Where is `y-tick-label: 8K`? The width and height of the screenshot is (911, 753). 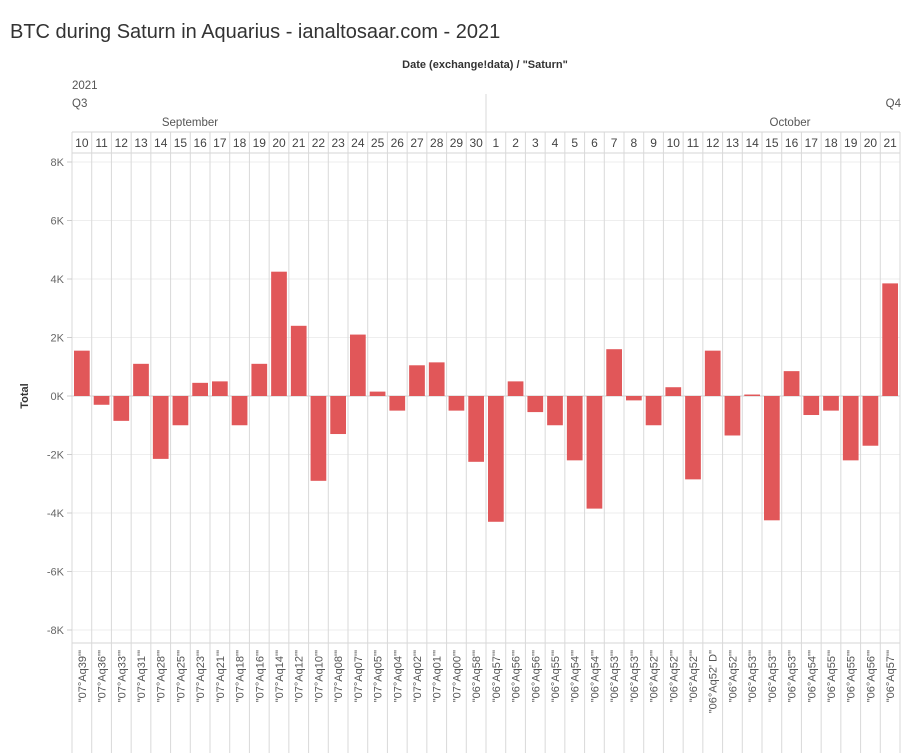 y-tick-label: 8K is located at coordinates (58, 163).